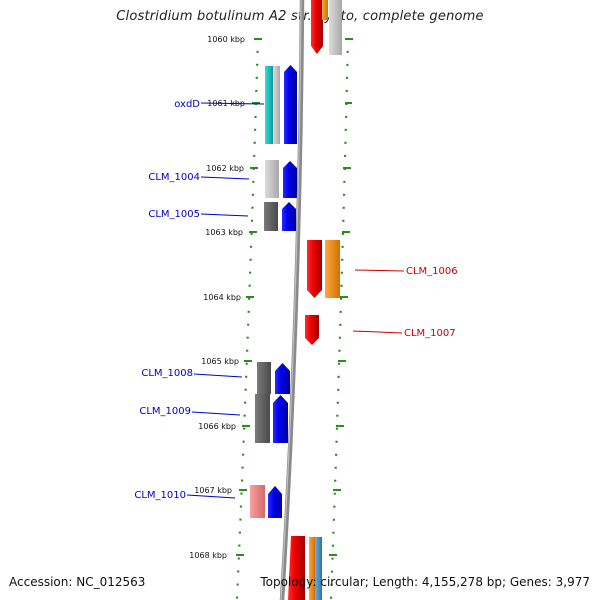 The width and height of the screenshot is (600, 600). Describe the element at coordinates (217, 426) in the screenshot. I see `tick-label-1066: 1066 kbp` at that location.